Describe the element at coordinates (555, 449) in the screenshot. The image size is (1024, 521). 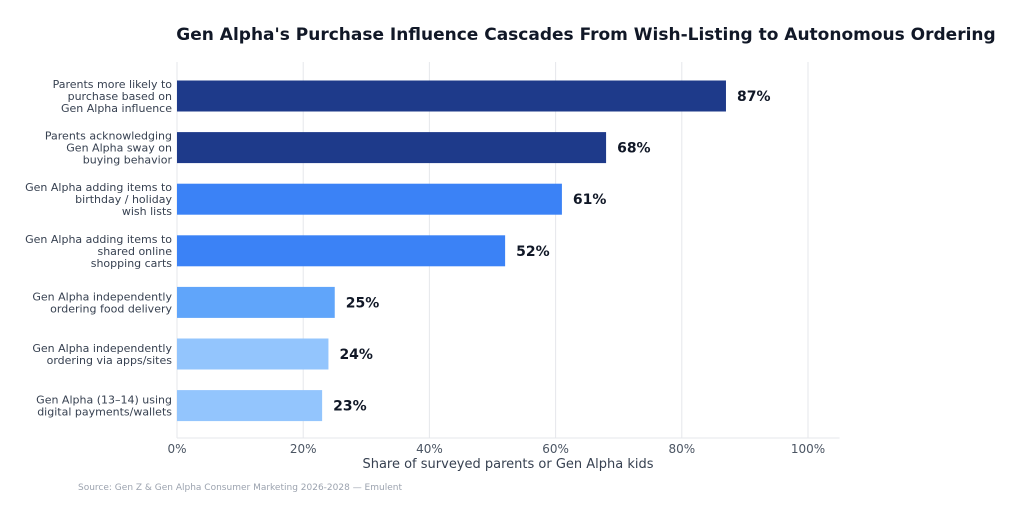
I see `x-tick-label: 60%` at that location.